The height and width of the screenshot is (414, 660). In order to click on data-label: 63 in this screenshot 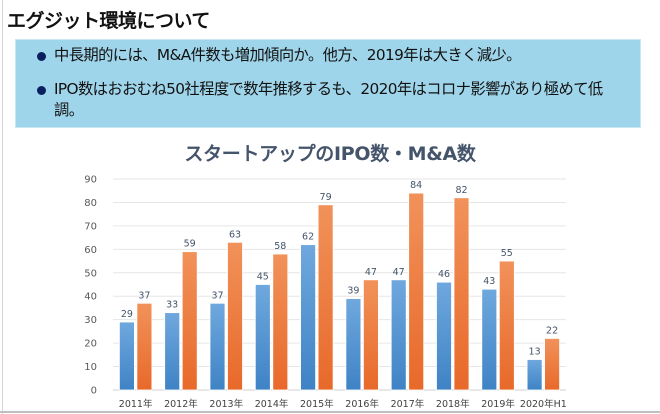, I will do `click(235, 234)`.